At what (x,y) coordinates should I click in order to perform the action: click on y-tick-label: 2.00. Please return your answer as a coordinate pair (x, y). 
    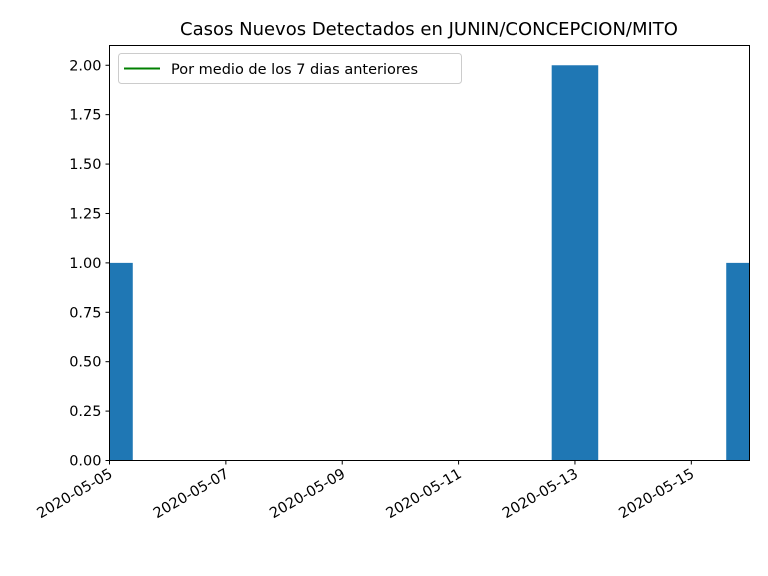
    Looking at the image, I should click on (85, 66).